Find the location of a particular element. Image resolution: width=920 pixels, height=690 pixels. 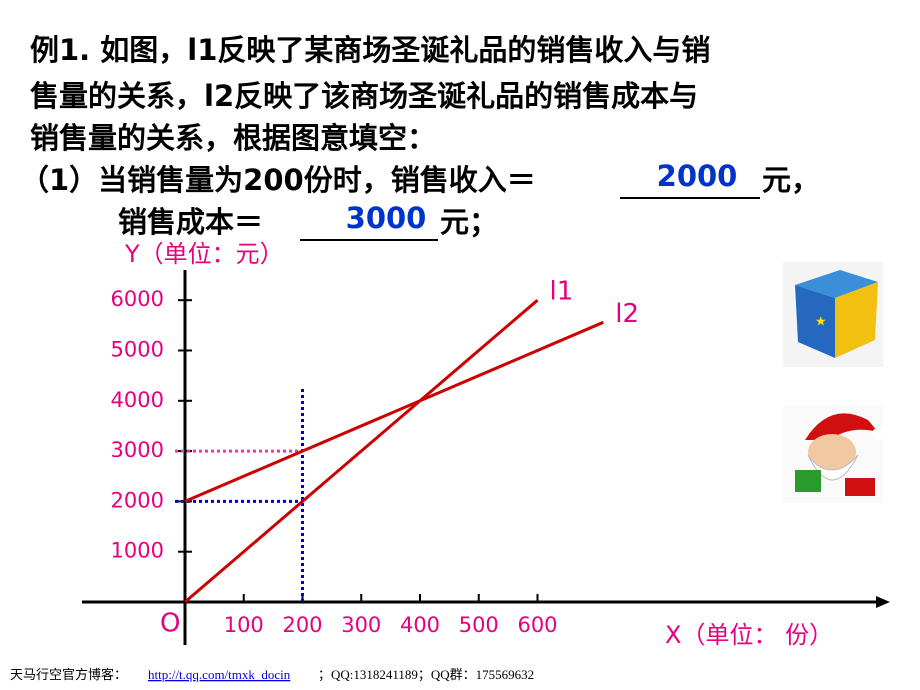

answer: 2000 is located at coordinates (697, 176).